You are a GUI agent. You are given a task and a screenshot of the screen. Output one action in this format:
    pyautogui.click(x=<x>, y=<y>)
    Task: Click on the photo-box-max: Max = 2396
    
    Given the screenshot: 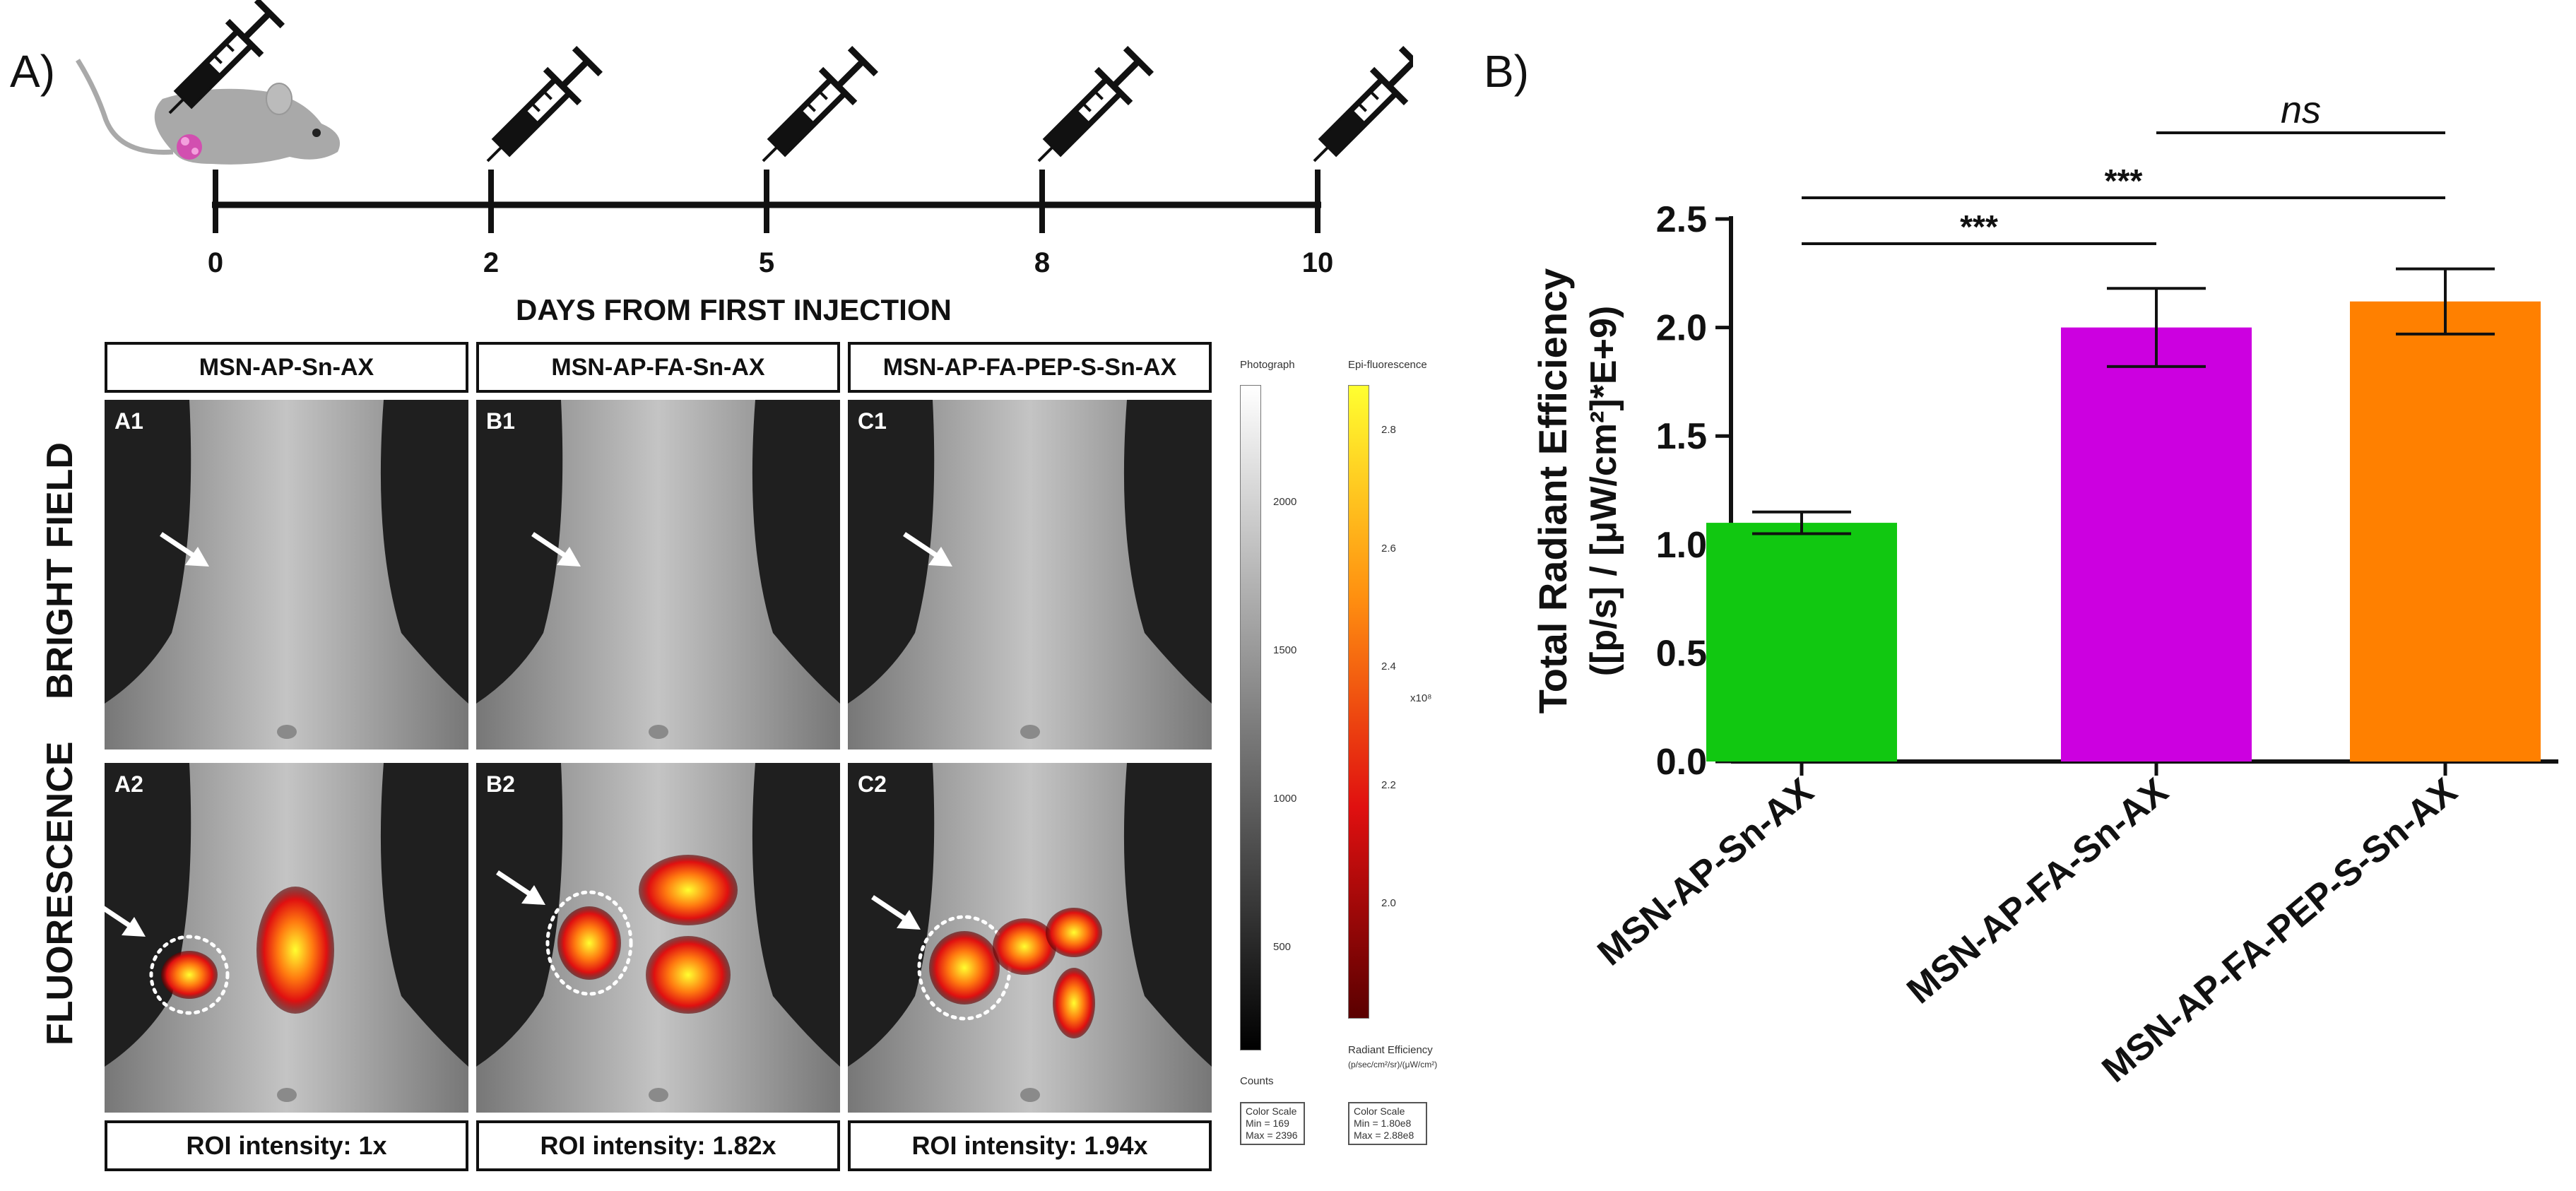 What is the action you would take?
    pyautogui.click(x=1272, y=1135)
    